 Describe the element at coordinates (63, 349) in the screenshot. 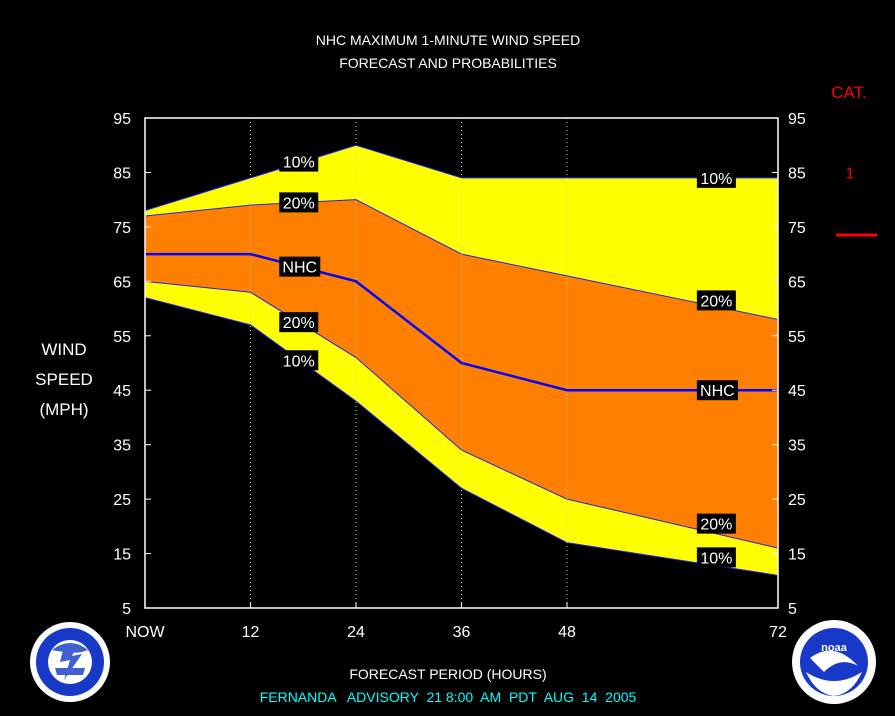

I see `y-axis-label-line-1: WIND` at that location.